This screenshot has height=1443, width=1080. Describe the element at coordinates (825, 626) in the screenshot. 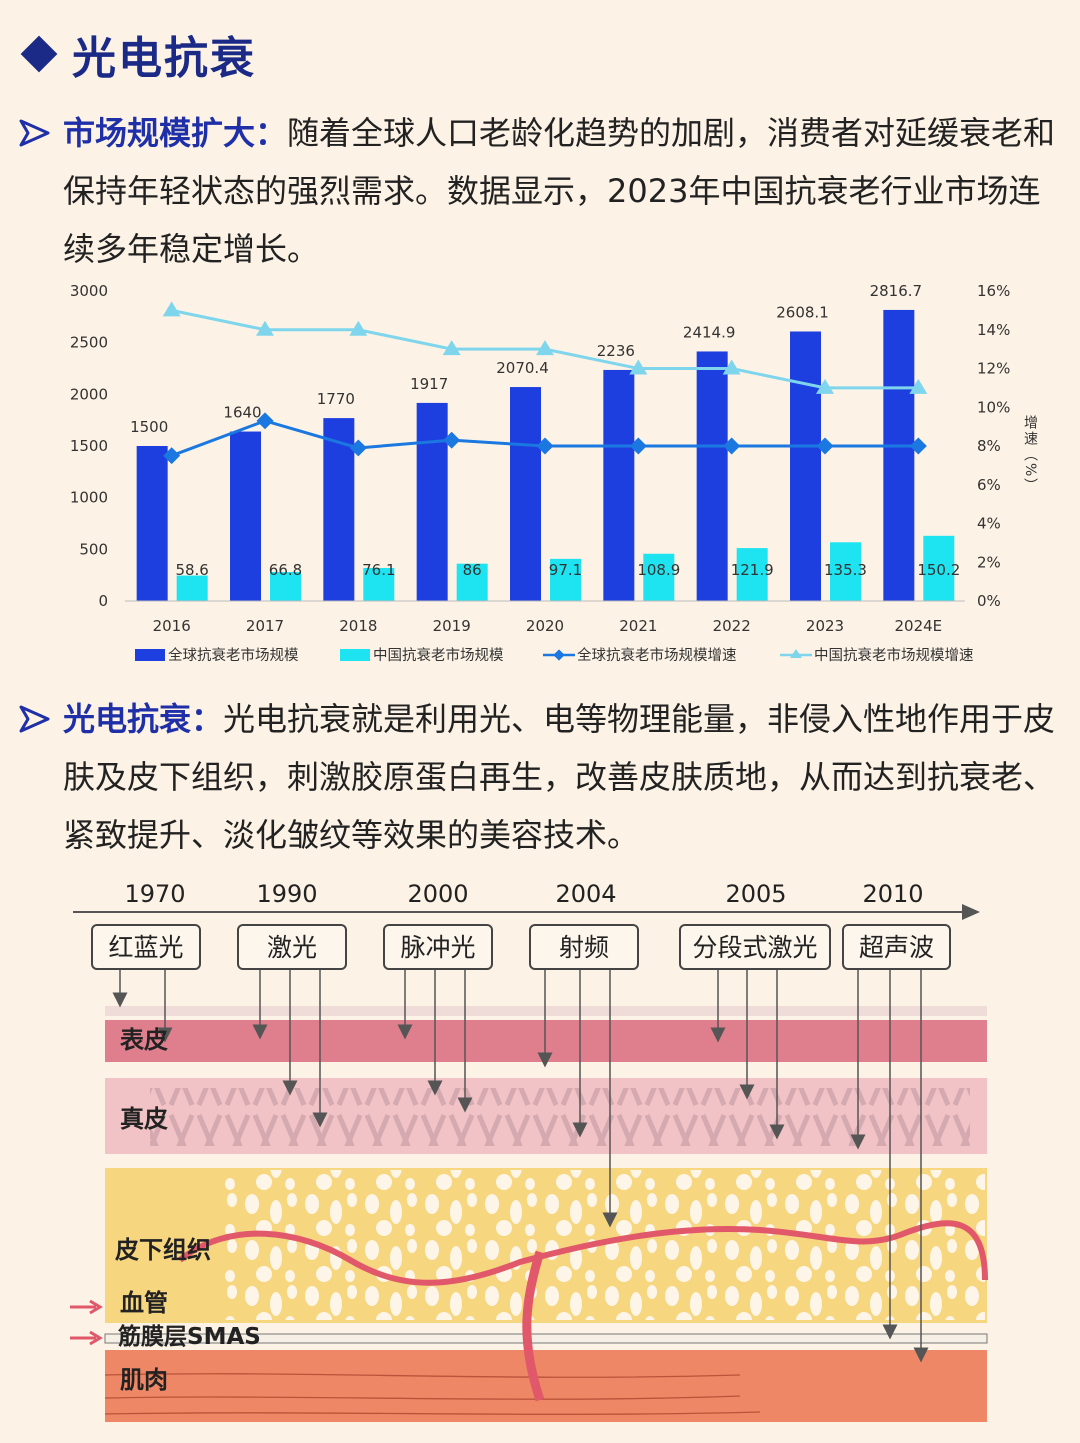

I see `x-tick-label: 2023` at that location.